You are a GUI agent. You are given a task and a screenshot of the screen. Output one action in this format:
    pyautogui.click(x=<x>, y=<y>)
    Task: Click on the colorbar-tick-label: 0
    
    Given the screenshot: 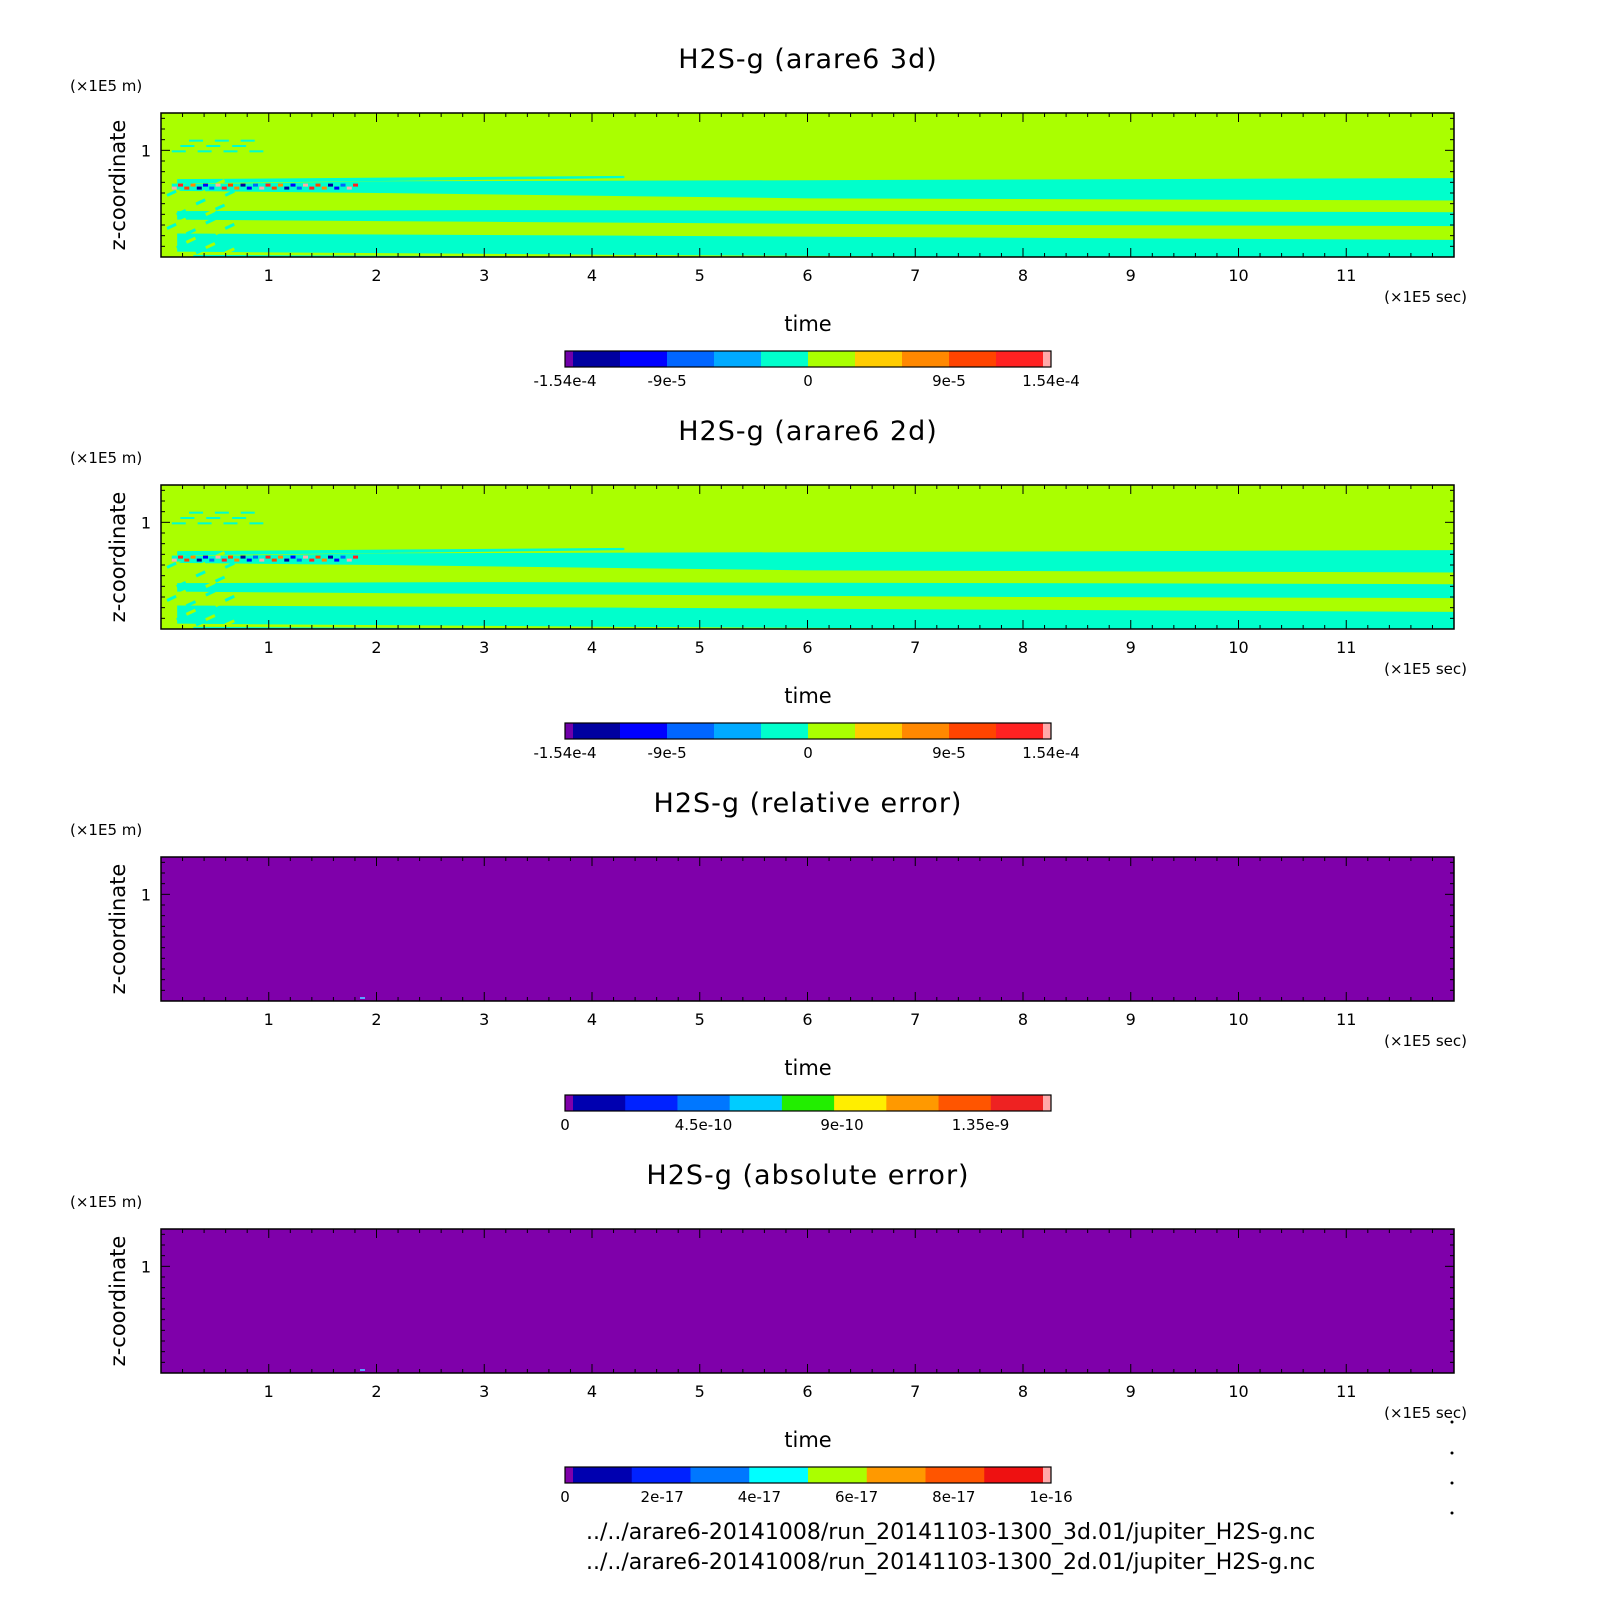 What is the action you would take?
    pyautogui.click(x=565, y=1497)
    